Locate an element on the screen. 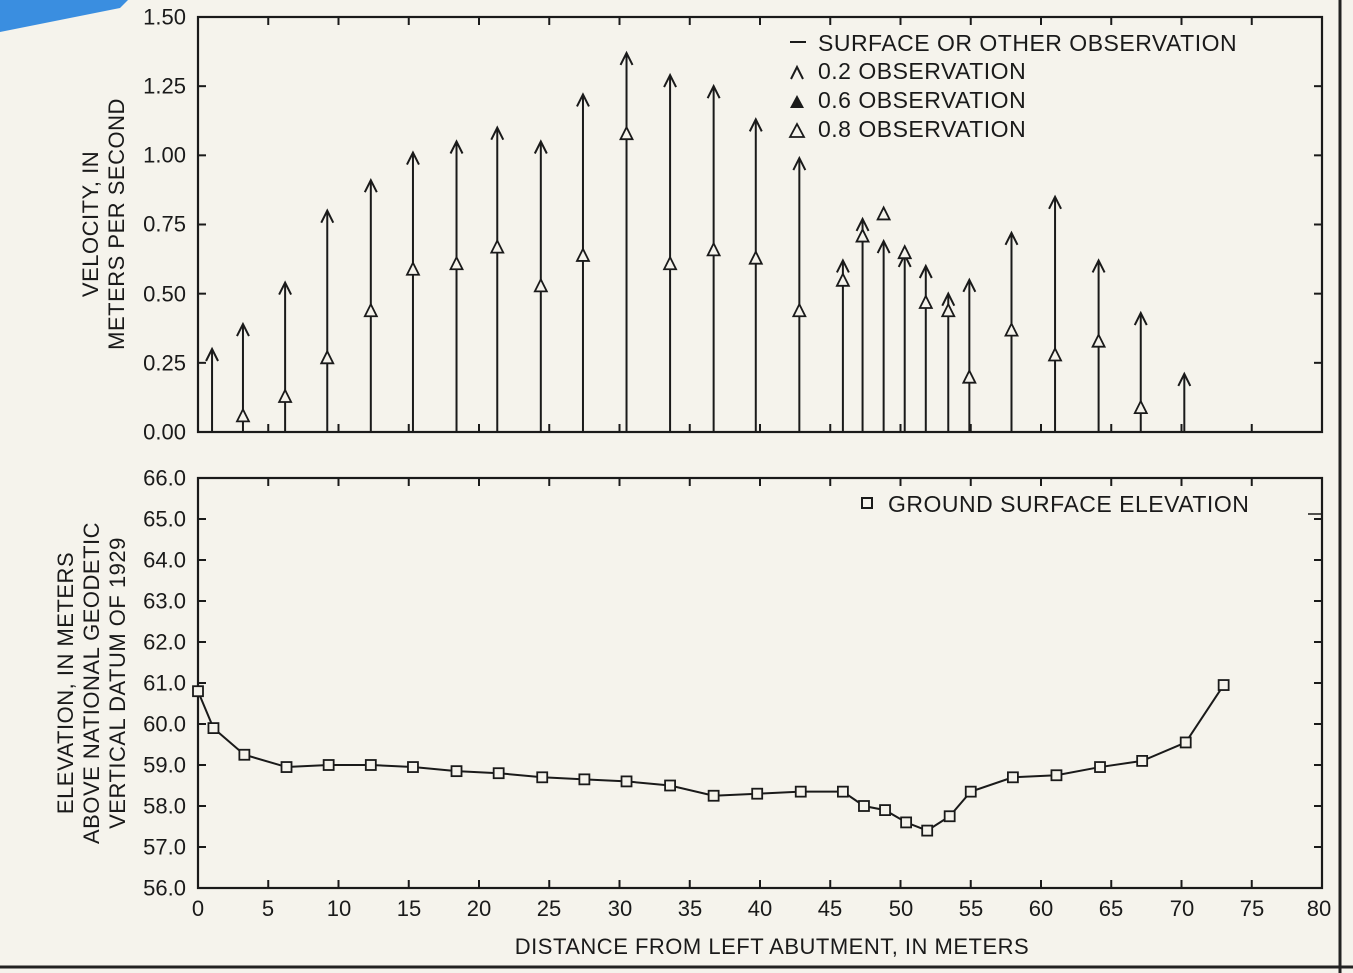 This screenshot has height=973, width=1353. x-tick-label: 20 is located at coordinates (479, 908).